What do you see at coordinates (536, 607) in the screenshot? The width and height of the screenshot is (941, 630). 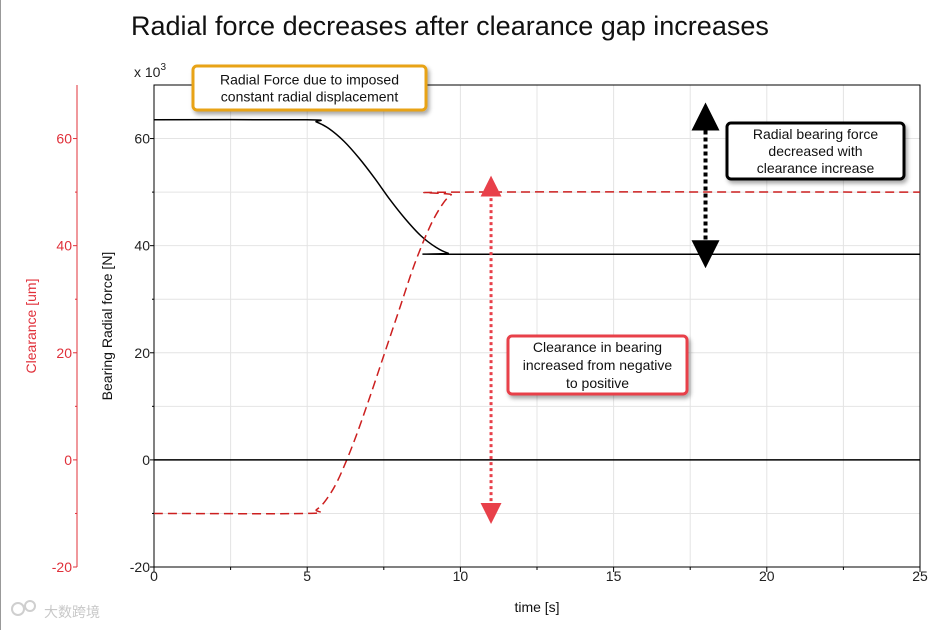 I see `x-axis-label: time [s]` at bounding box center [536, 607].